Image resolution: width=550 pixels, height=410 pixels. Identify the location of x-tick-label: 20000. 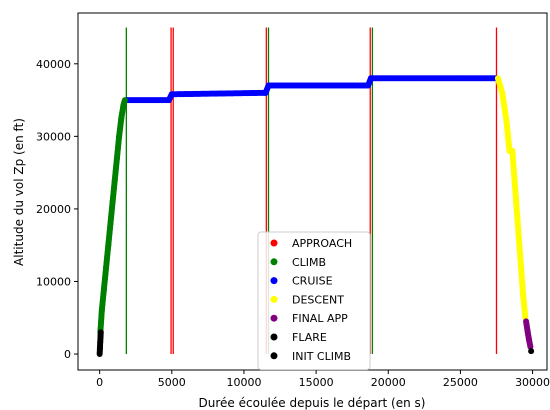
(388, 382).